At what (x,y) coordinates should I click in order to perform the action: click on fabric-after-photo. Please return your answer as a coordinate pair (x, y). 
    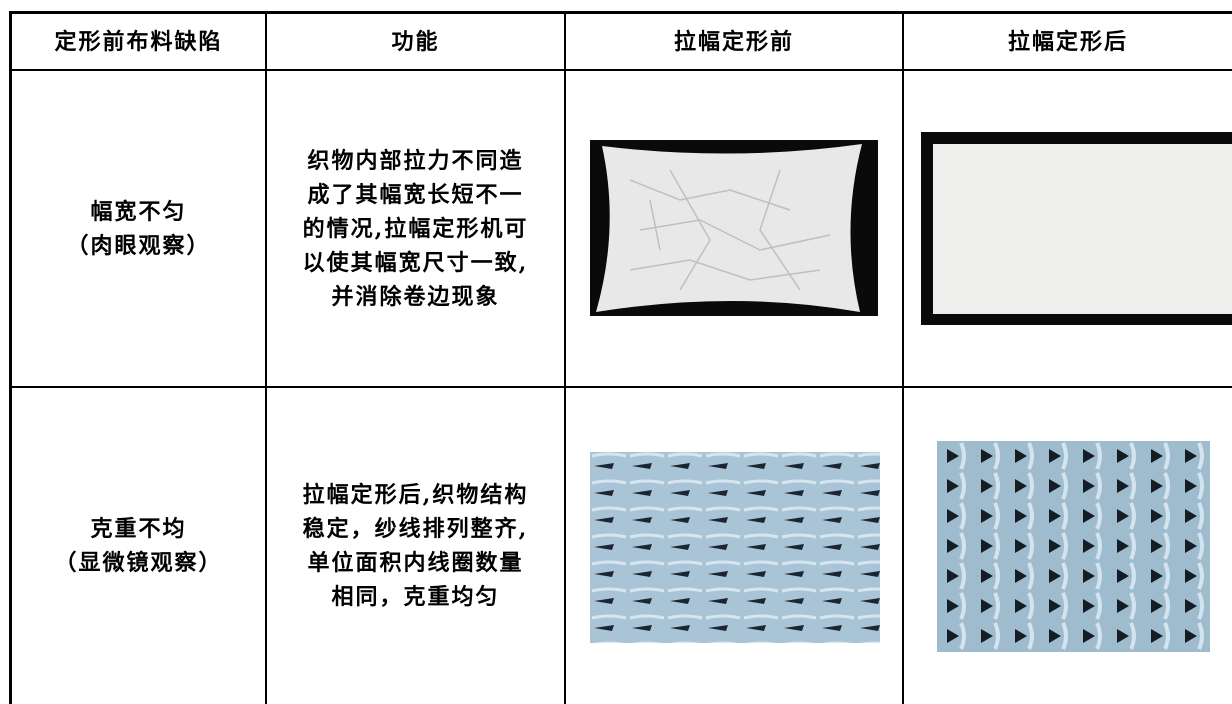
    Looking at the image, I should click on (1076, 228).